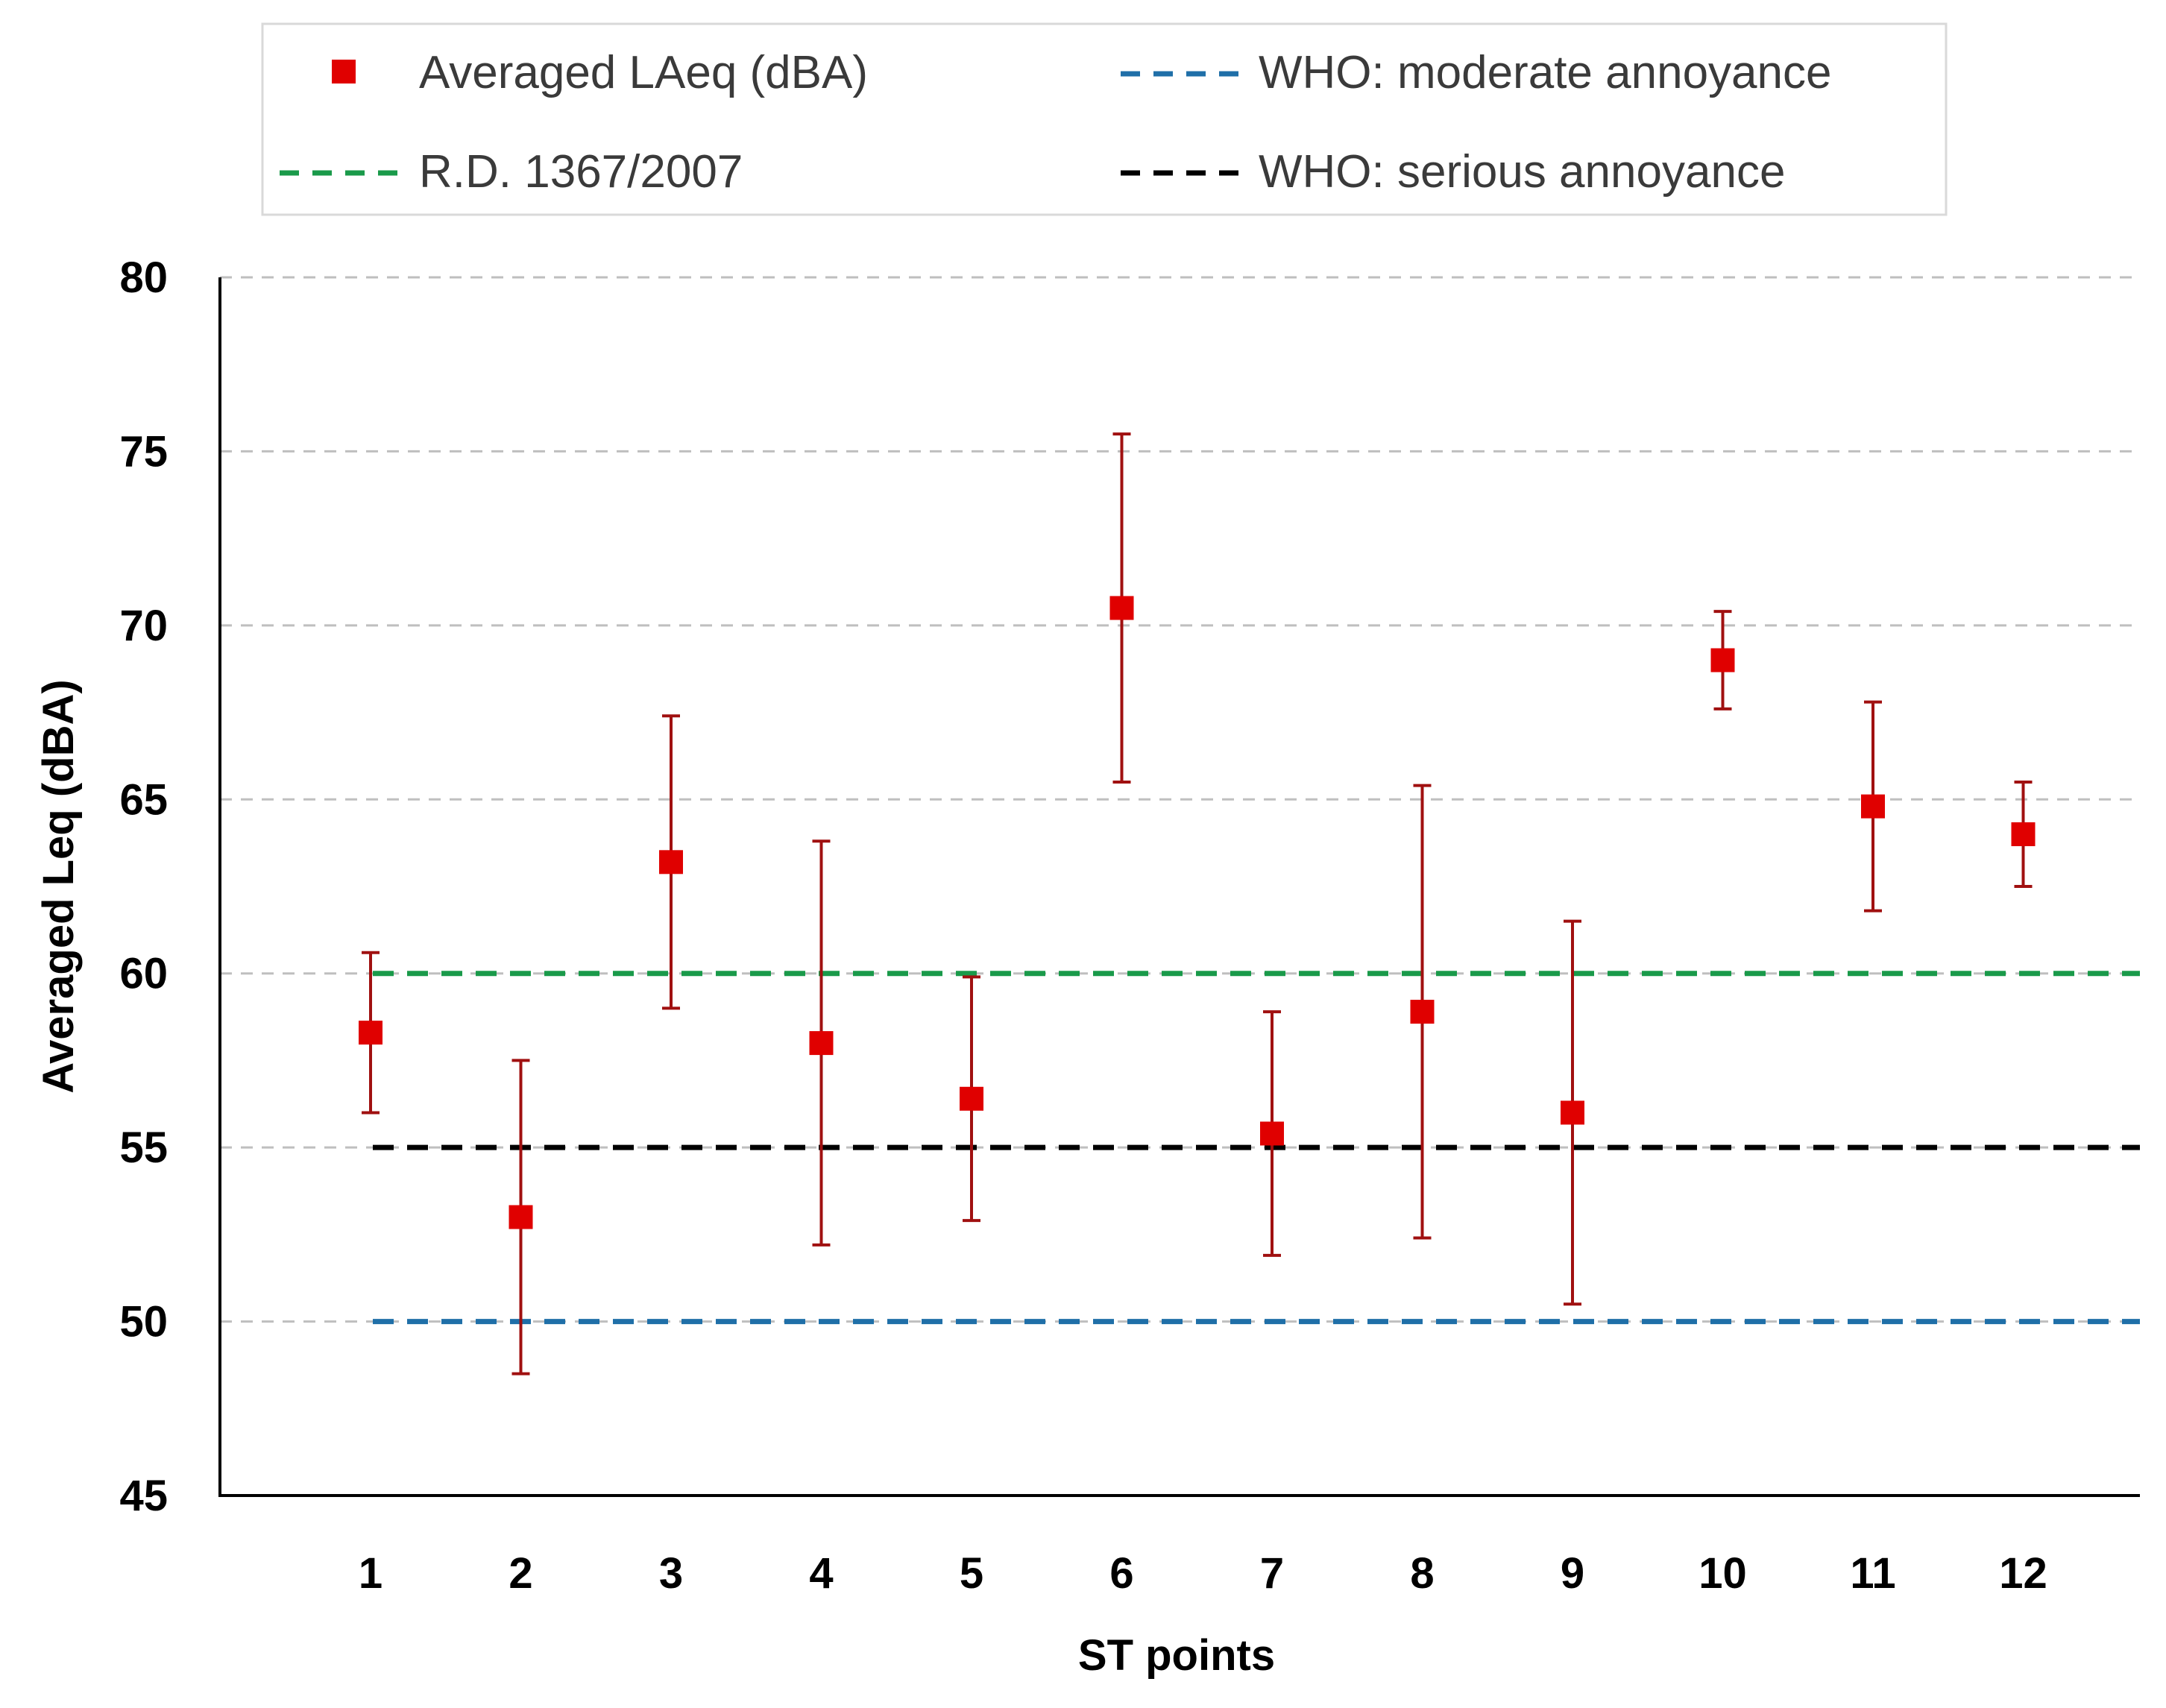 This screenshot has height=1708, width=2166. Describe the element at coordinates (1121, 1574) in the screenshot. I see `x-tick-label: 6` at that location.